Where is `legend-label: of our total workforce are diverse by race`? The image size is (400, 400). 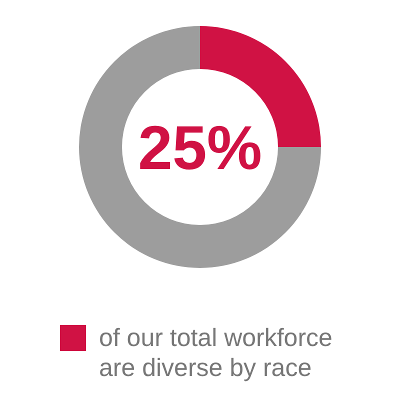 legend-label: of our total workforce are diverse by race is located at coordinates (215, 353).